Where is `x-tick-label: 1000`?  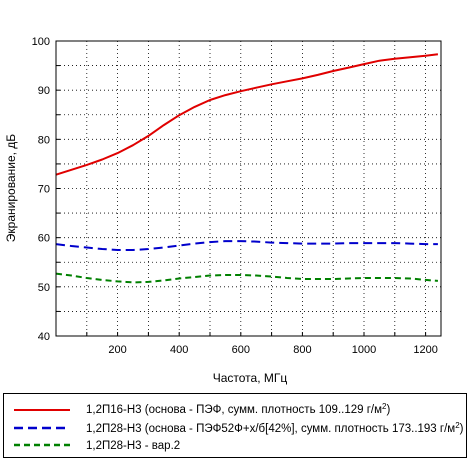 x-tick-label: 1000 is located at coordinates (364, 350).